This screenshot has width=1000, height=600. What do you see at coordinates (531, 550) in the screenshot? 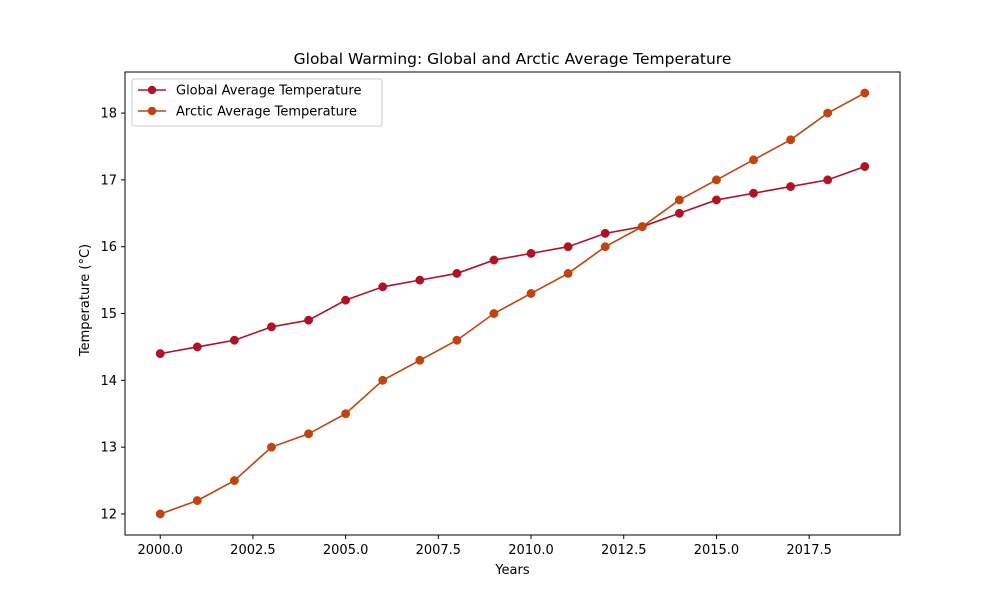
I see `x-tick-label: 2010.0` at bounding box center [531, 550].